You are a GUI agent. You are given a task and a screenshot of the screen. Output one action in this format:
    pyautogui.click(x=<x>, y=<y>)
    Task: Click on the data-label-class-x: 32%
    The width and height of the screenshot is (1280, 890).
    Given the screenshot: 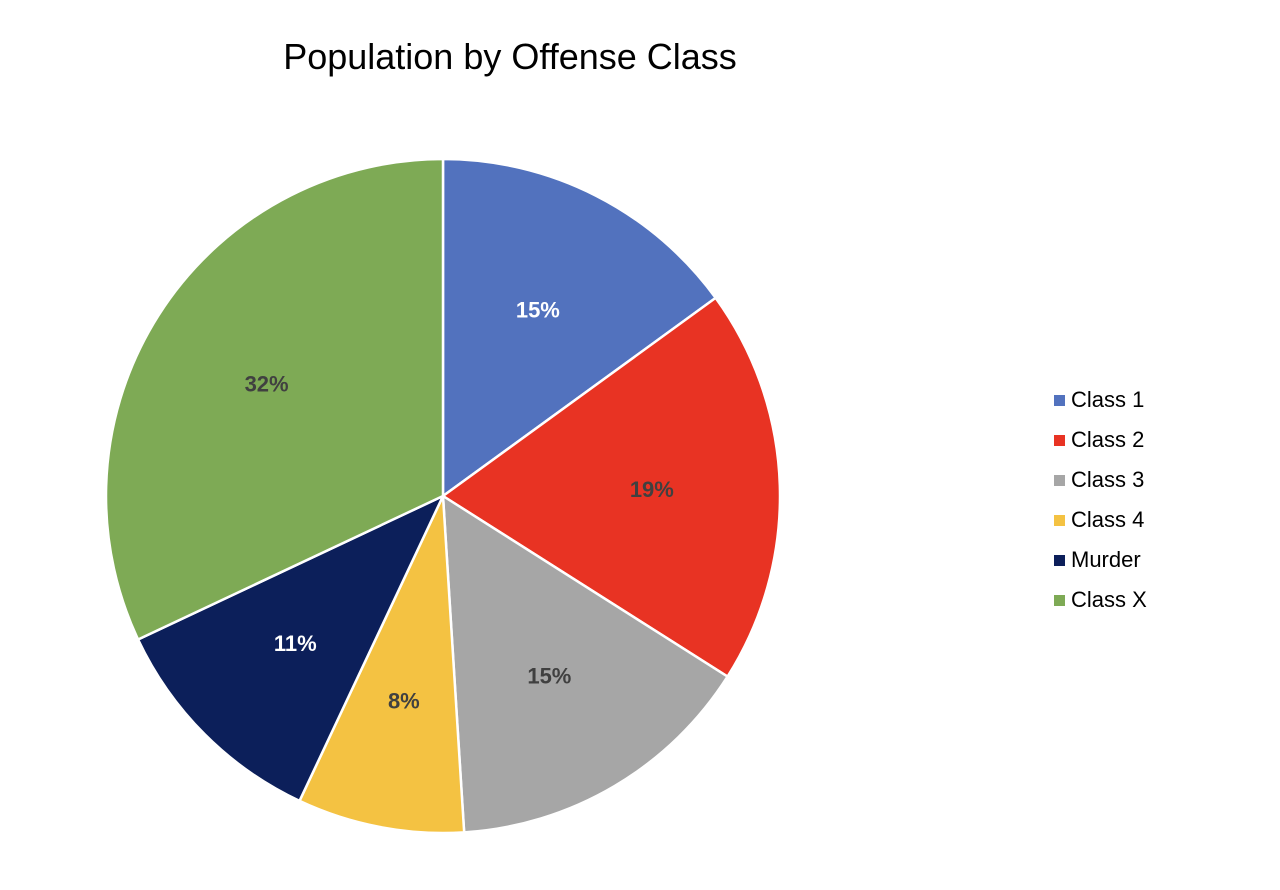 What is the action you would take?
    pyautogui.click(x=267, y=384)
    